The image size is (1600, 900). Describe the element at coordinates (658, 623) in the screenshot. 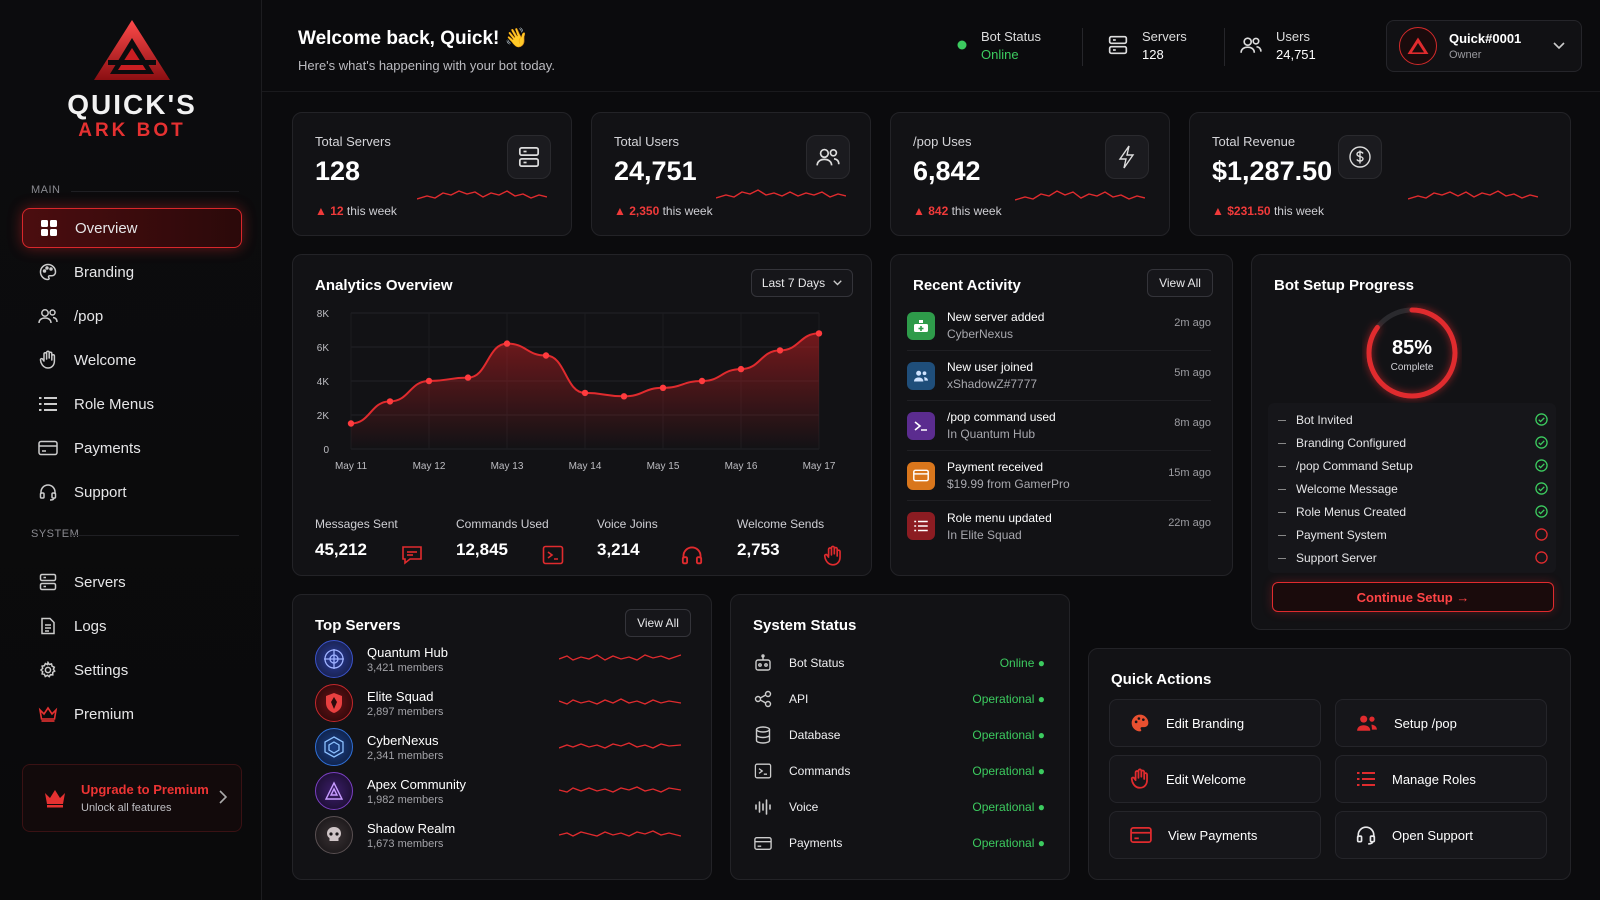

I see `top-servers-view-all-button: View All` at that location.